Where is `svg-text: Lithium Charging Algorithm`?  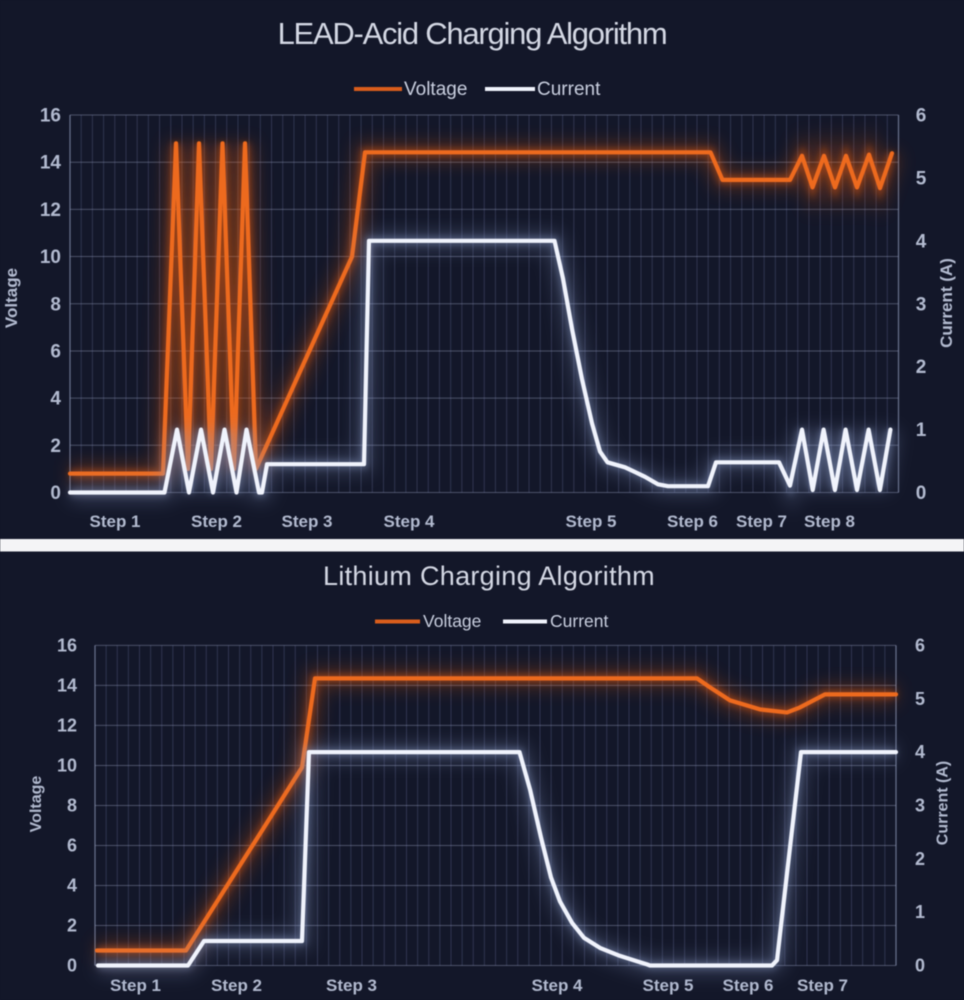
svg-text: Lithium Charging Algorithm is located at coordinates (489, 576).